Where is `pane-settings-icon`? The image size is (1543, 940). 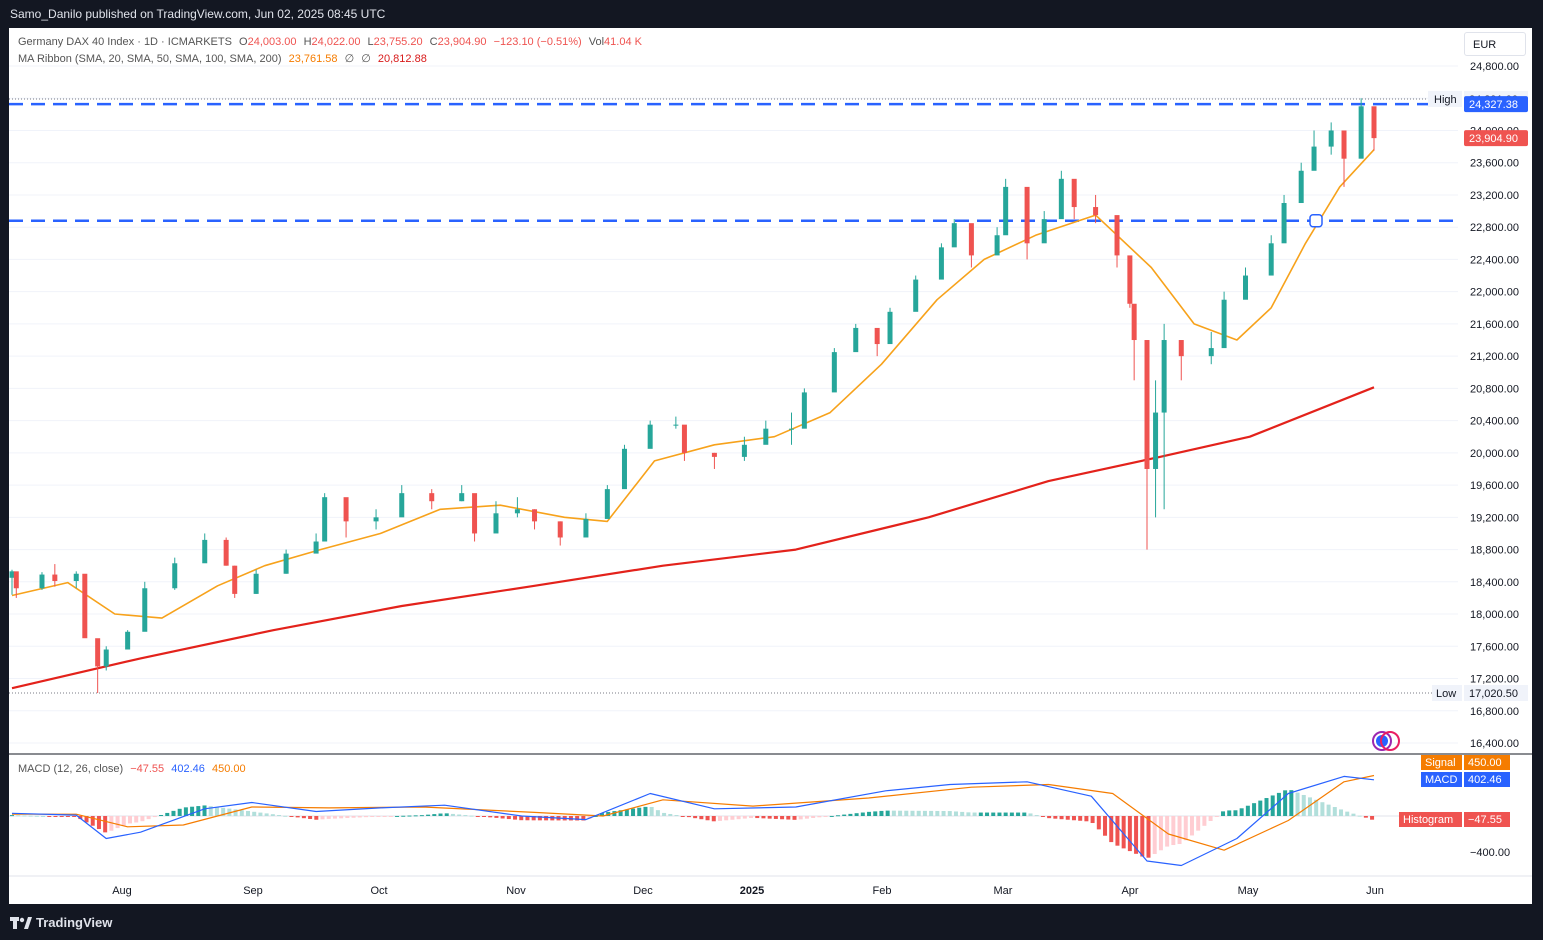
pane-settings-icon is located at coordinates (1386, 741).